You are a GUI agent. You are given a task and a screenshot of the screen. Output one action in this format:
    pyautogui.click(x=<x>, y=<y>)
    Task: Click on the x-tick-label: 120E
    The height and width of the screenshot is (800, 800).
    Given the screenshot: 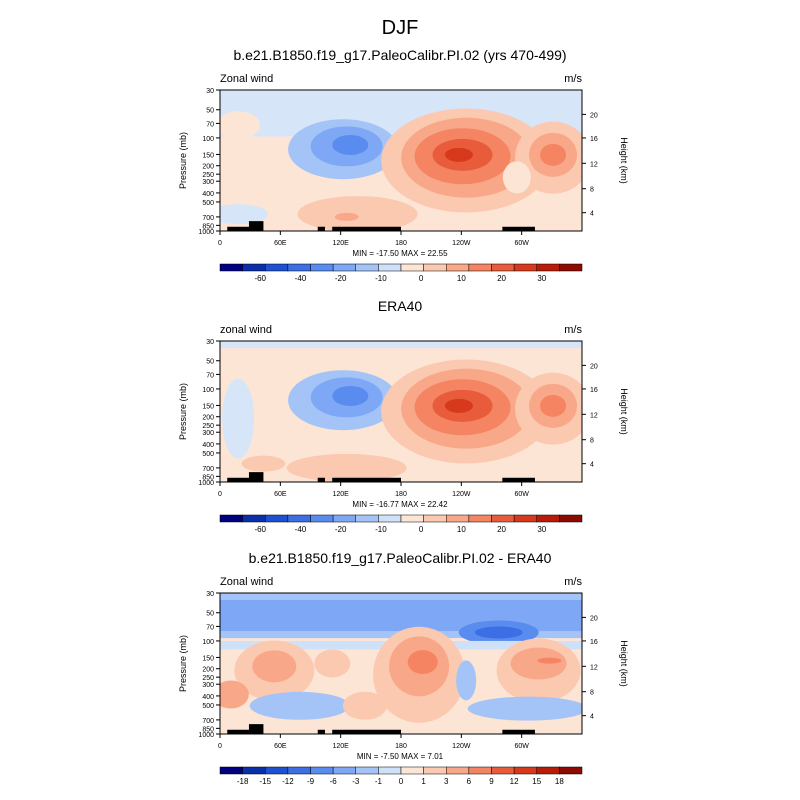 What is the action you would take?
    pyautogui.click(x=340, y=494)
    